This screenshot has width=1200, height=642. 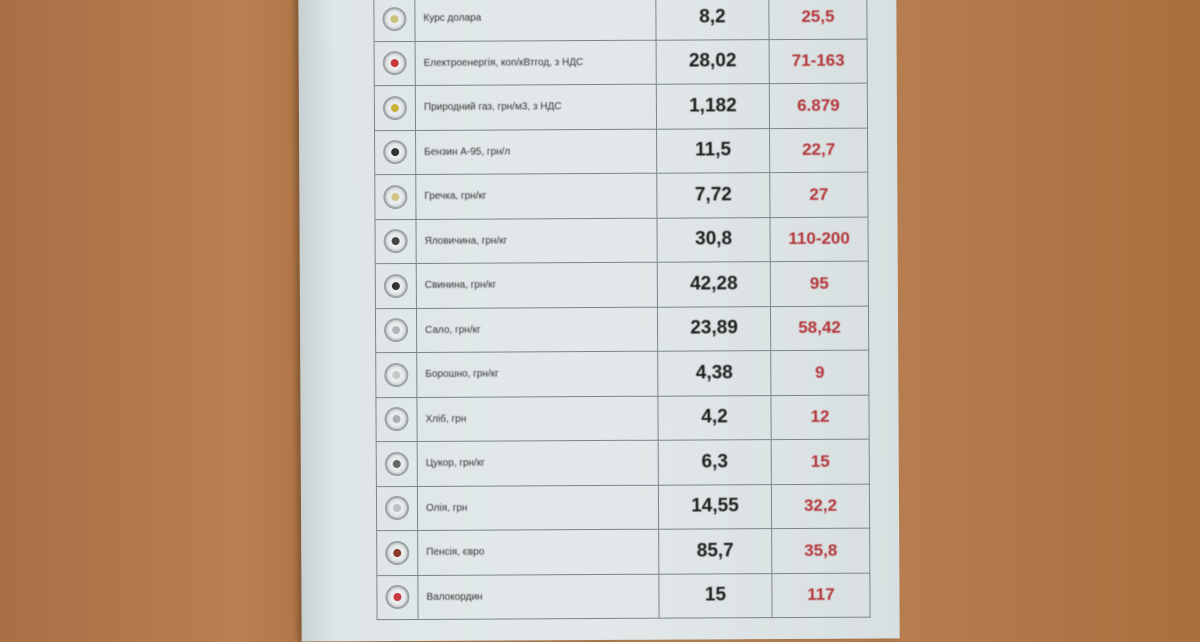 I want to click on sugar-icon, so click(x=396, y=463).